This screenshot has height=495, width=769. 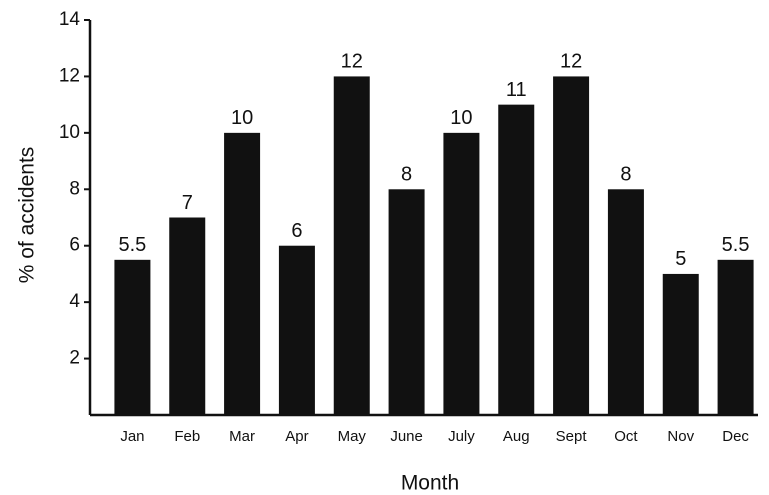 I want to click on data-label: 7, so click(x=187, y=203).